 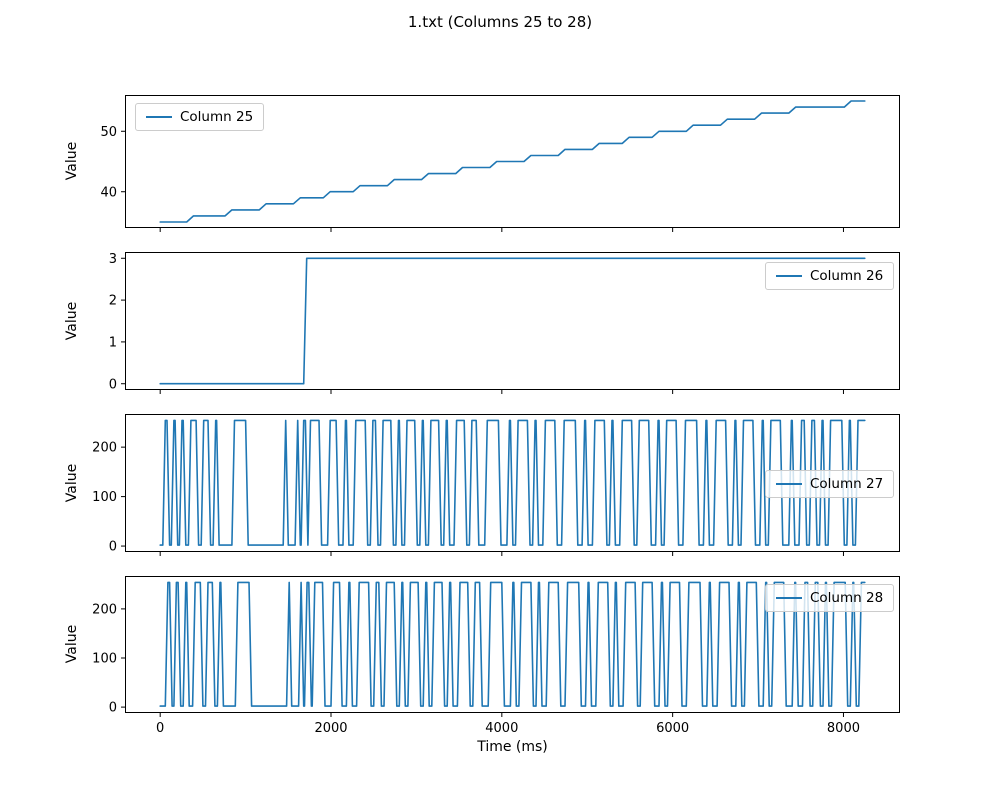 I want to click on x-tick-label: 6000, so click(x=672, y=728).